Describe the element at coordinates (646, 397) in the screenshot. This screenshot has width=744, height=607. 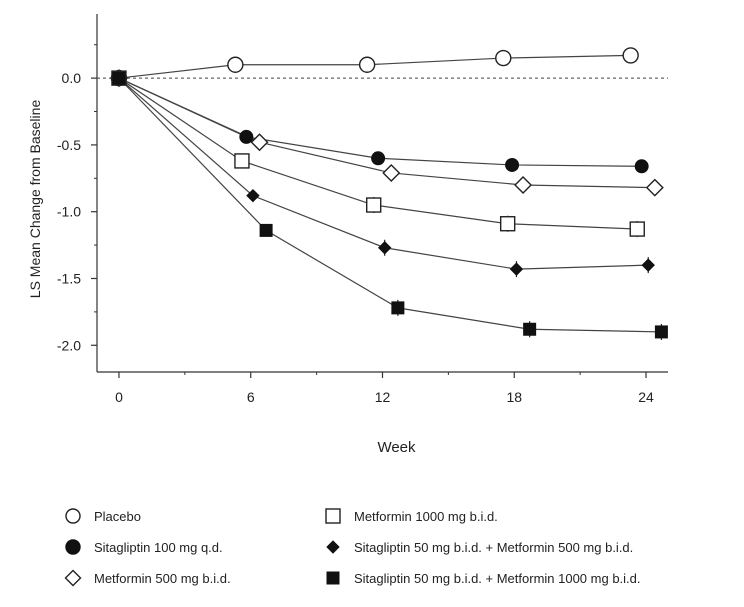
I see `x-tick-label: 24` at that location.